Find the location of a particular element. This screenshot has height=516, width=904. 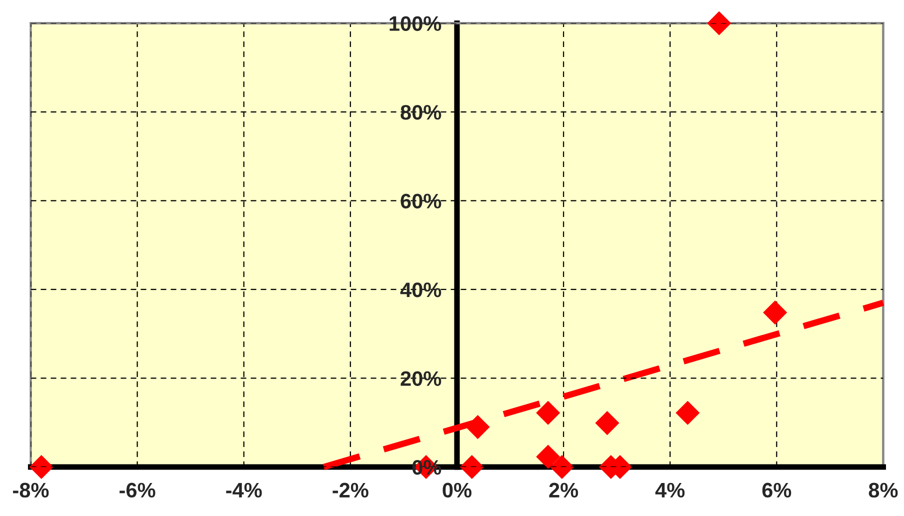

x-tick-label: -4% is located at coordinates (244, 490).